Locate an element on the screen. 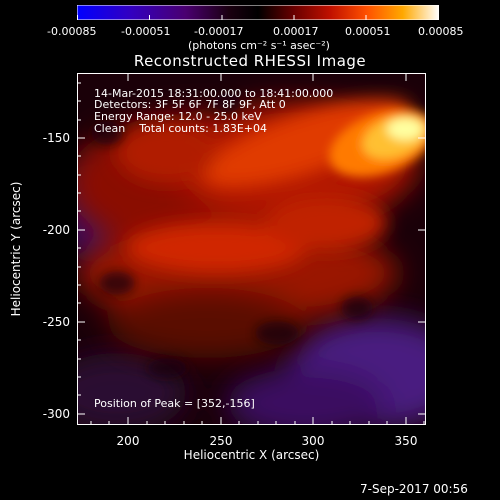  y-tick-label: -150 is located at coordinates (56, 138).